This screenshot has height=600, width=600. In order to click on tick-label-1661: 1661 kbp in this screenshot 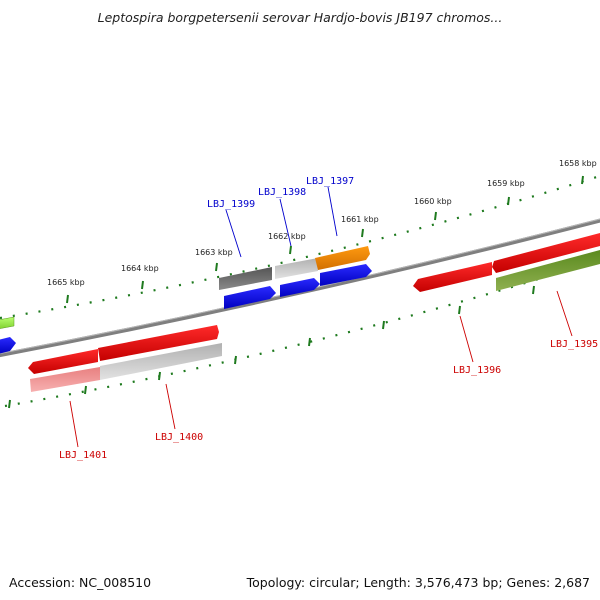, I will do `click(360, 219)`.